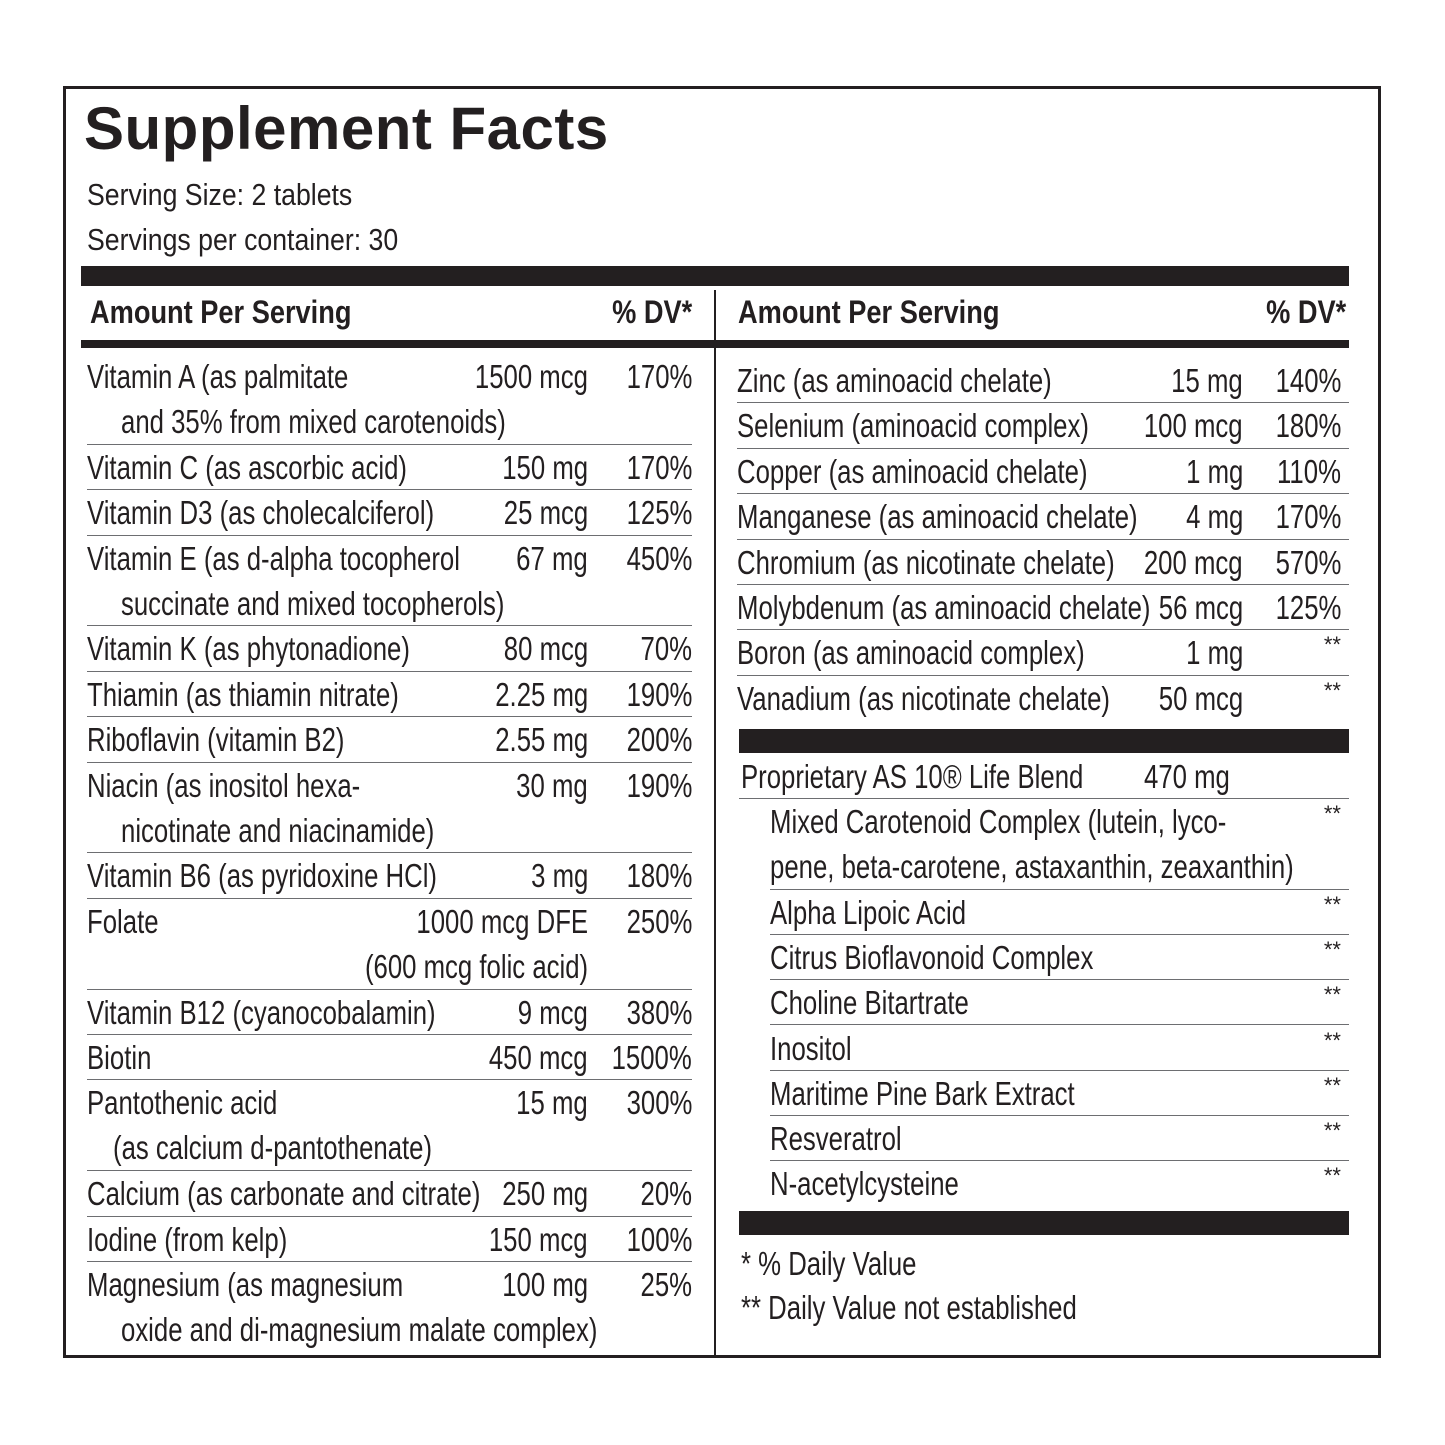 The image size is (1445, 1445). I want to click on blend-ingredient-row: Choline Bitartrate **, so click(1059, 1003).